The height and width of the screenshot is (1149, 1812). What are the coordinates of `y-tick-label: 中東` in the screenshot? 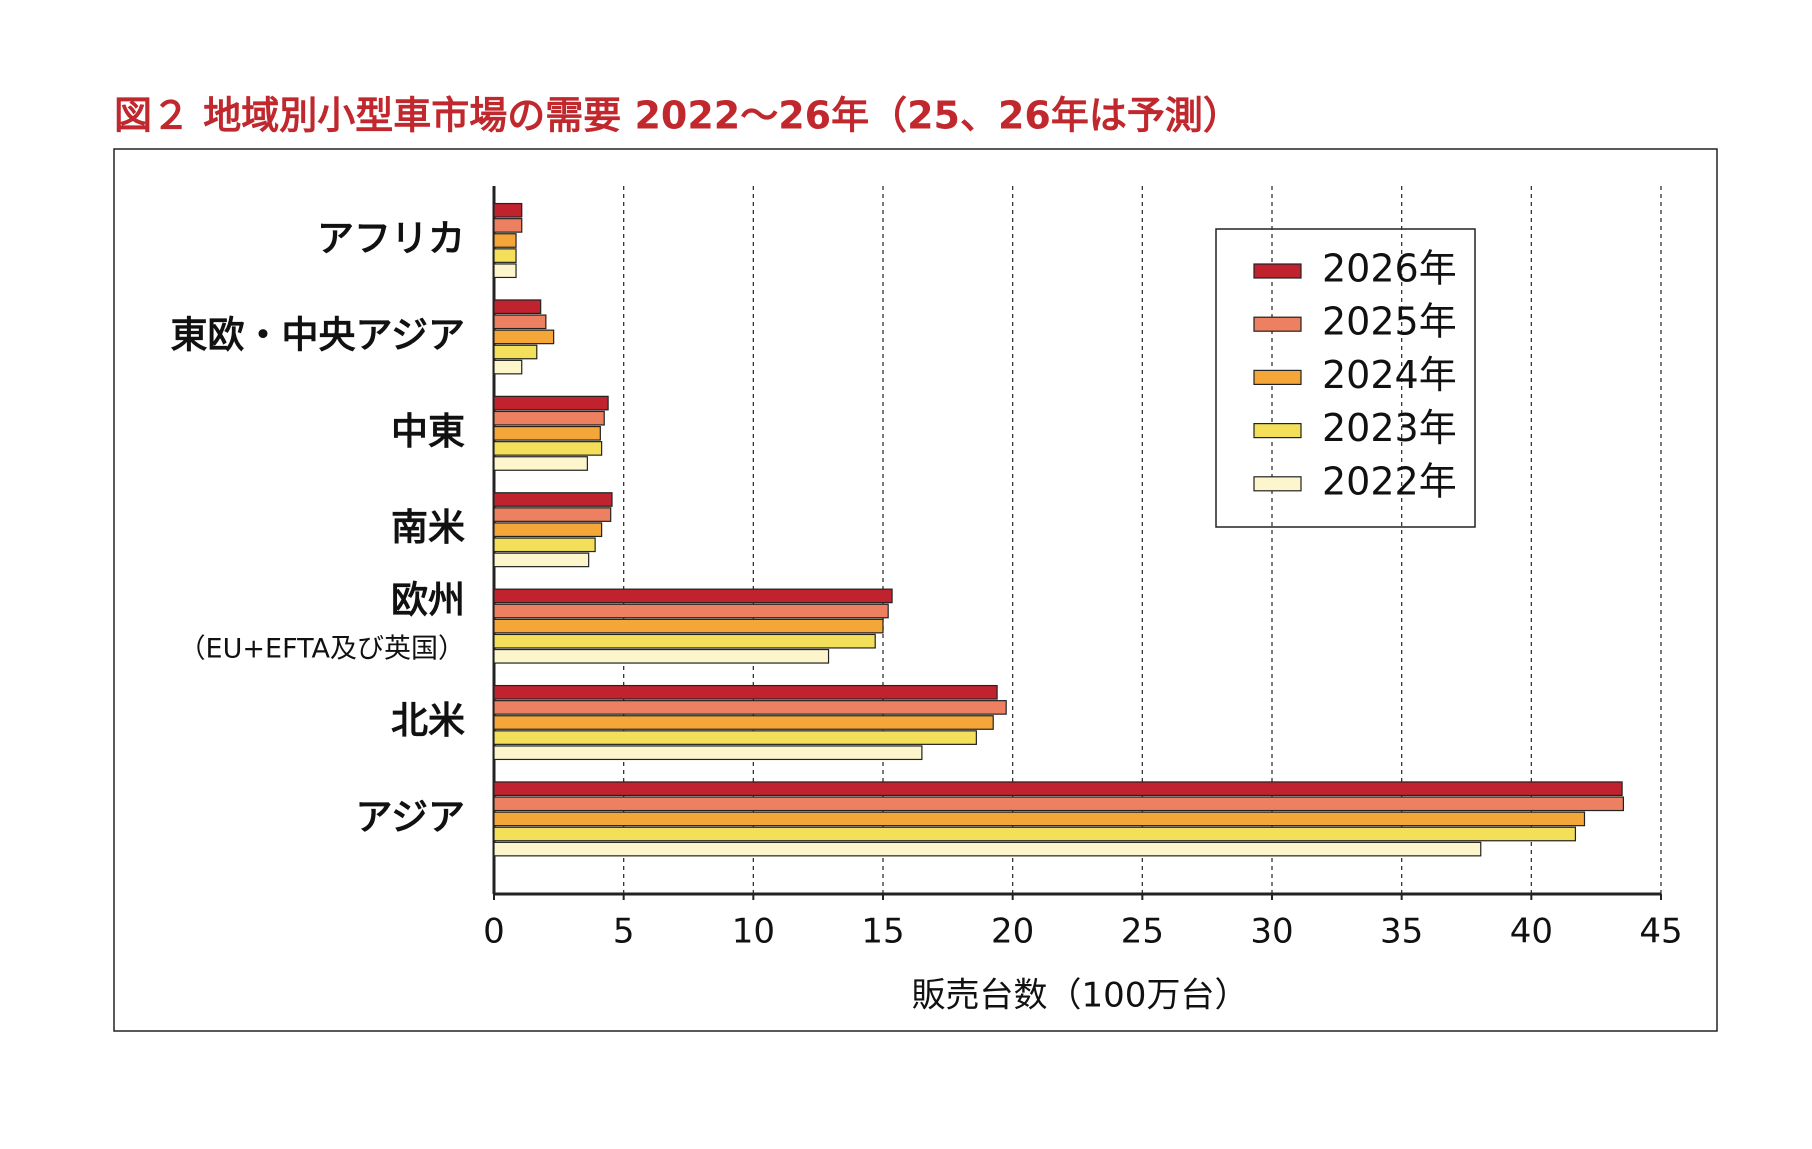 It's located at (428, 431).